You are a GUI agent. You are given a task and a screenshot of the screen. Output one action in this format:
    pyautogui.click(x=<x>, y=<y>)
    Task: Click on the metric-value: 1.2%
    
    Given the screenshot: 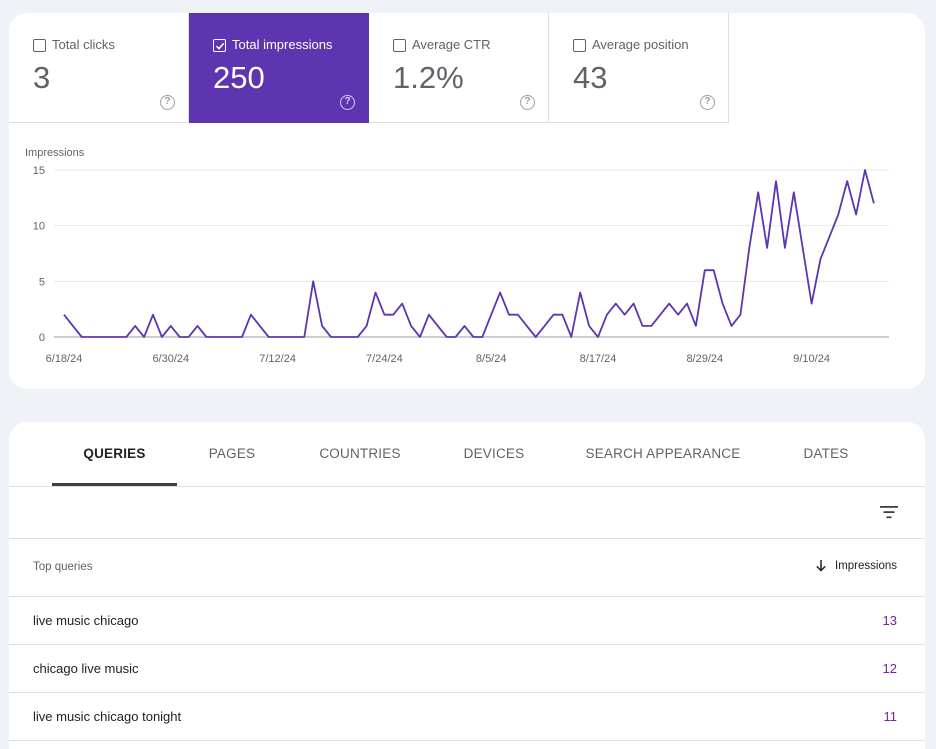 What is the action you would take?
    pyautogui.click(x=428, y=77)
    